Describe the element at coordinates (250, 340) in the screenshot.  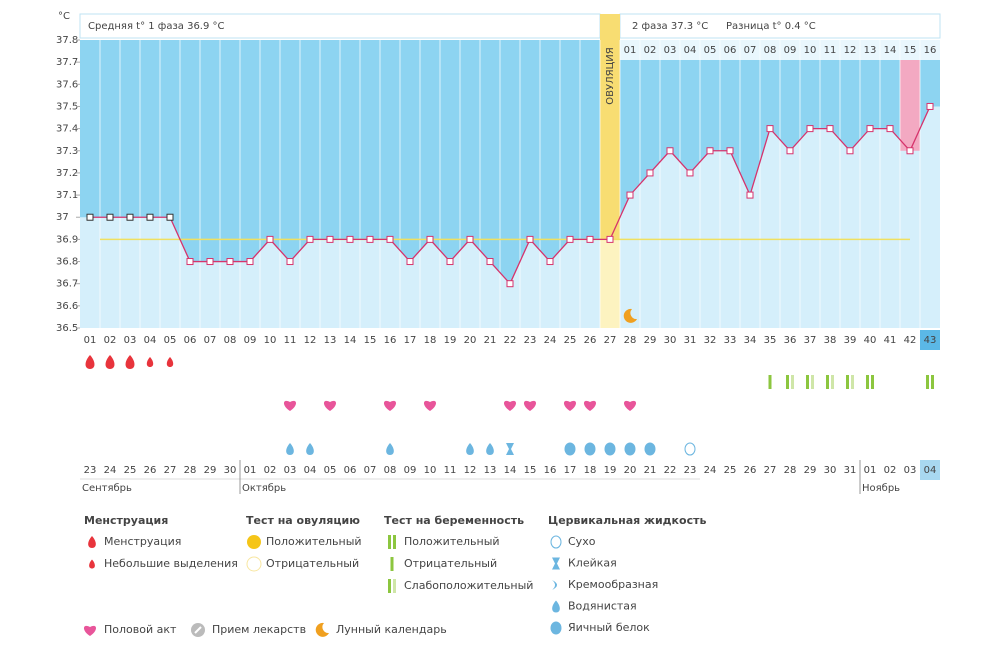
I see `cycle-day-label: 09` at that location.